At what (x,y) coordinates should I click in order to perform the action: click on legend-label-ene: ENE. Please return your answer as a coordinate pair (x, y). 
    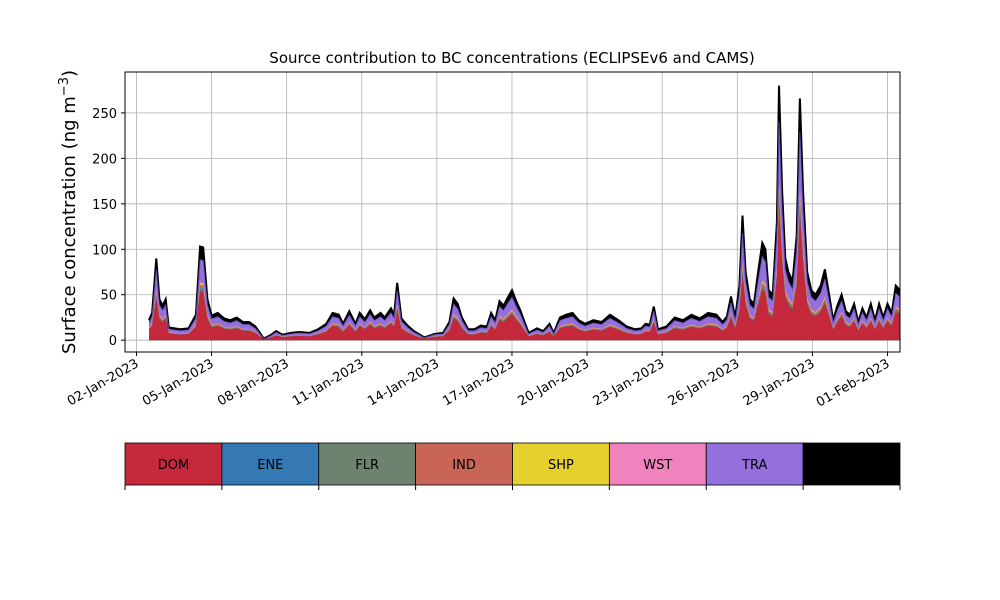
    Looking at the image, I should click on (270, 465).